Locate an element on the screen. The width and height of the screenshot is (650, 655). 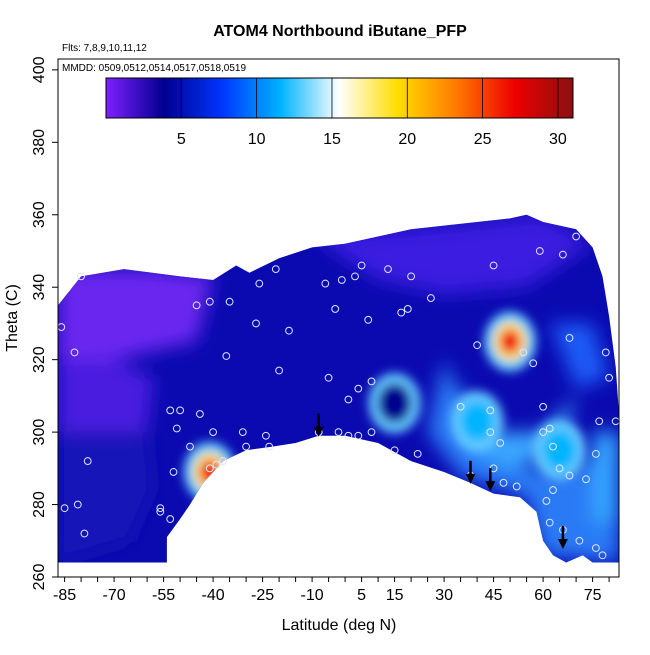
x-tick-label: -10 is located at coordinates (312, 595).